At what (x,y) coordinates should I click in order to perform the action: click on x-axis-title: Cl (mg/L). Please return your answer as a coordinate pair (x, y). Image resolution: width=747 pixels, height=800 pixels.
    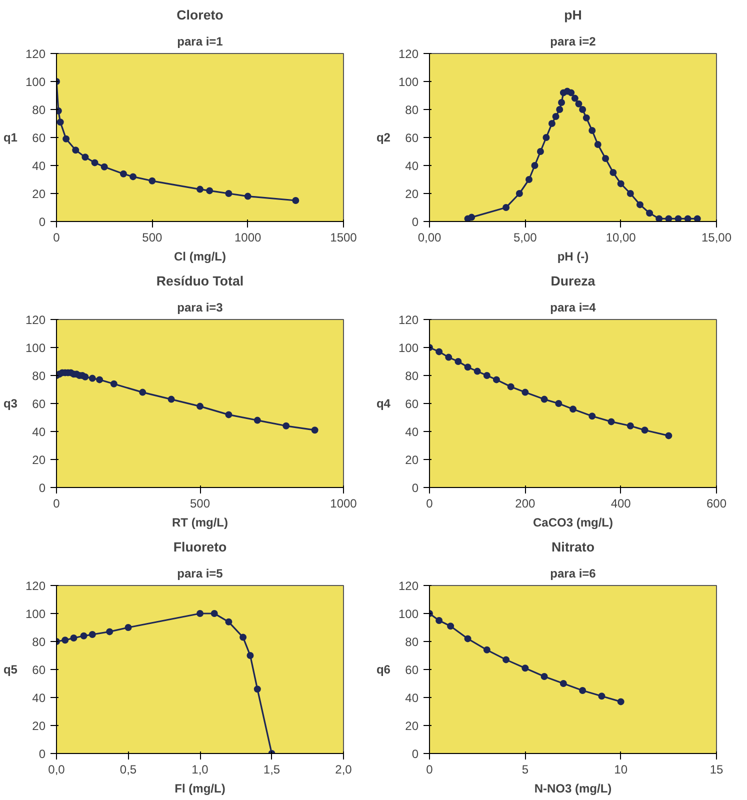
    Looking at the image, I should click on (200, 257).